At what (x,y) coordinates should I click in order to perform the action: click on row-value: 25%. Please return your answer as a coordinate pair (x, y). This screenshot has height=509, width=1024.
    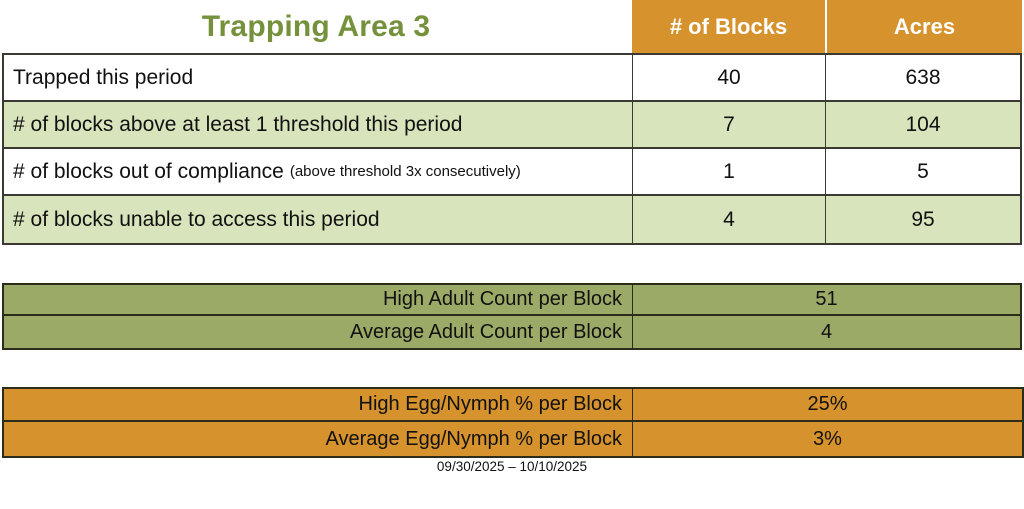
    Looking at the image, I should click on (827, 404).